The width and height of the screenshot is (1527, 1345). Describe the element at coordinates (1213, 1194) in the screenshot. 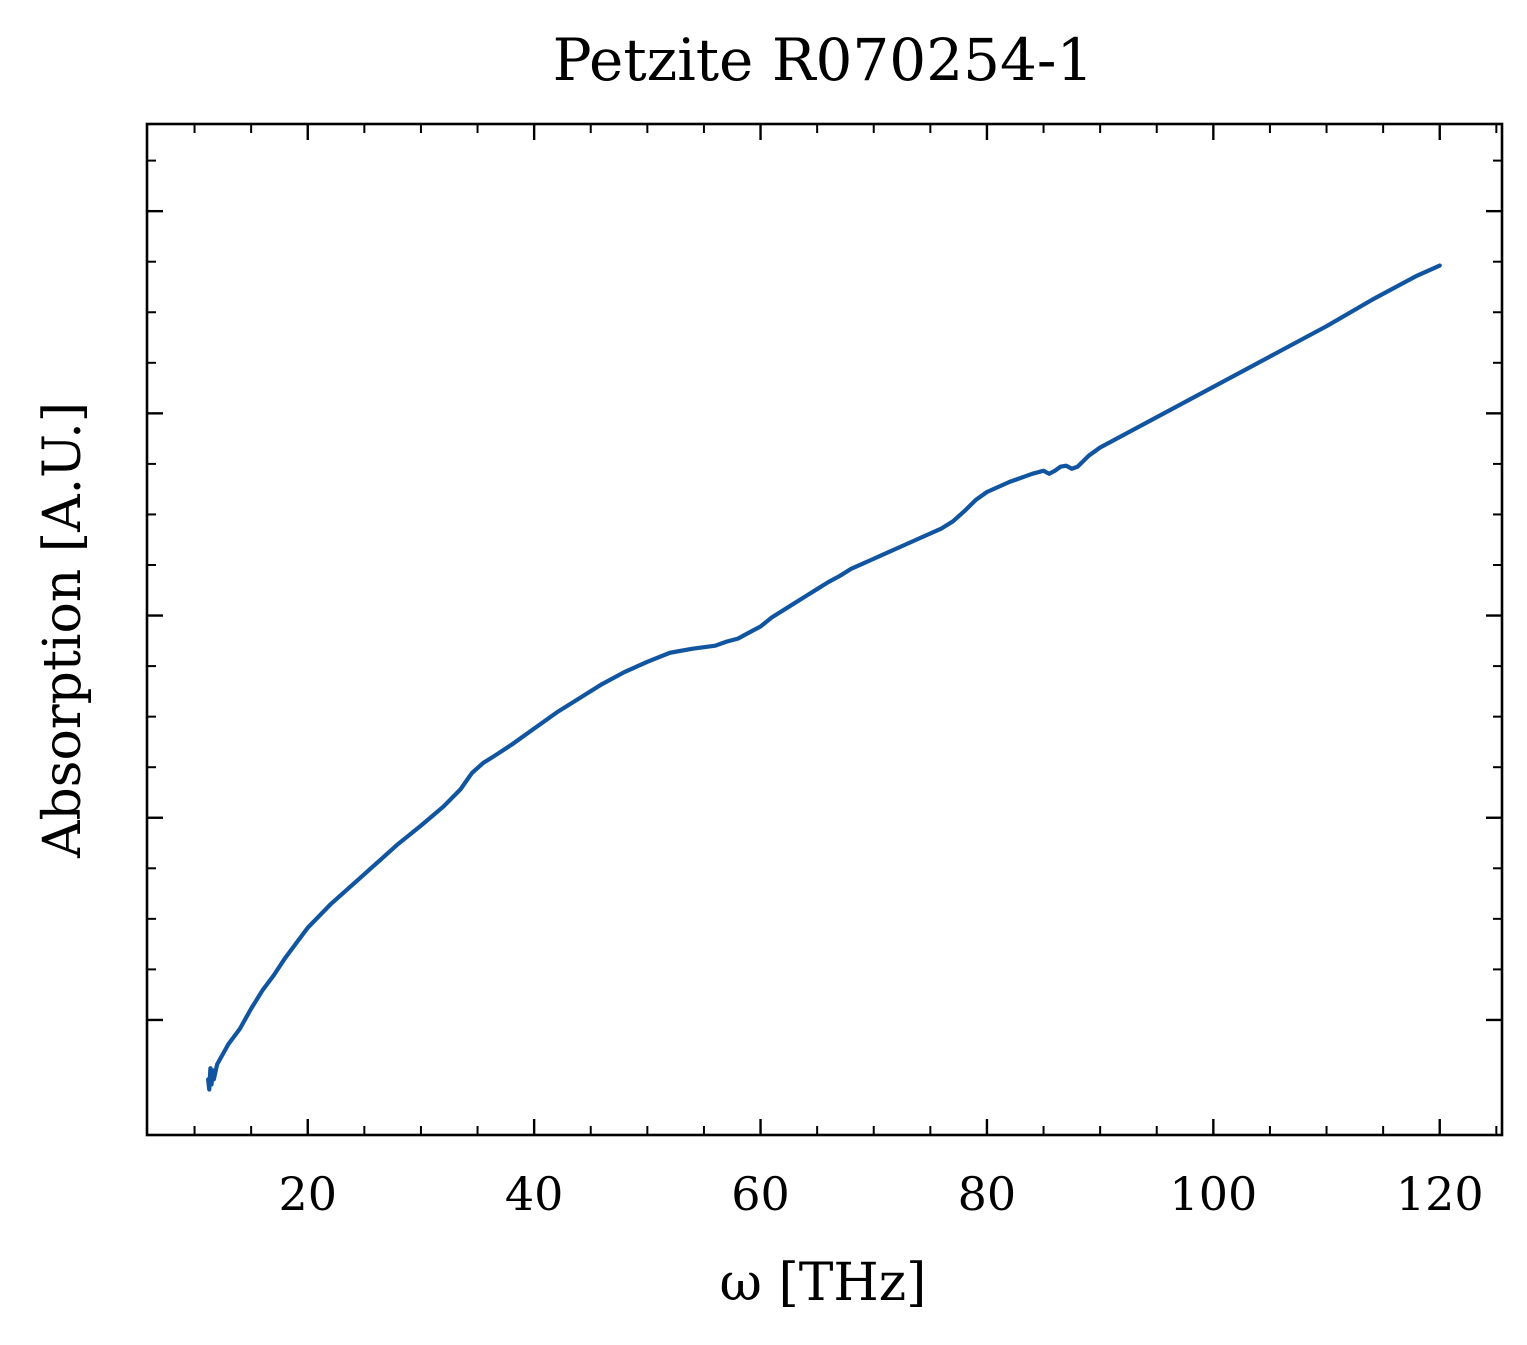

I see `x-tick-label: 100` at that location.